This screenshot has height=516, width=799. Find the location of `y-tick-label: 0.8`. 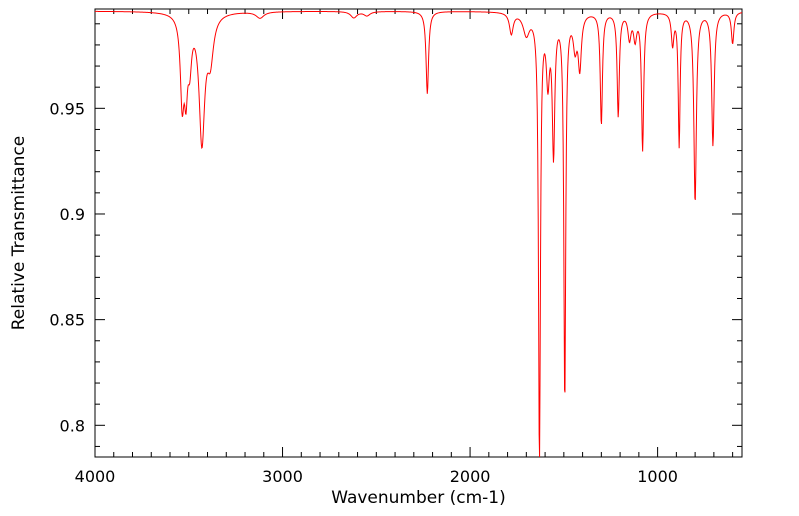

y-tick-label: 0.8 is located at coordinates (72, 425).